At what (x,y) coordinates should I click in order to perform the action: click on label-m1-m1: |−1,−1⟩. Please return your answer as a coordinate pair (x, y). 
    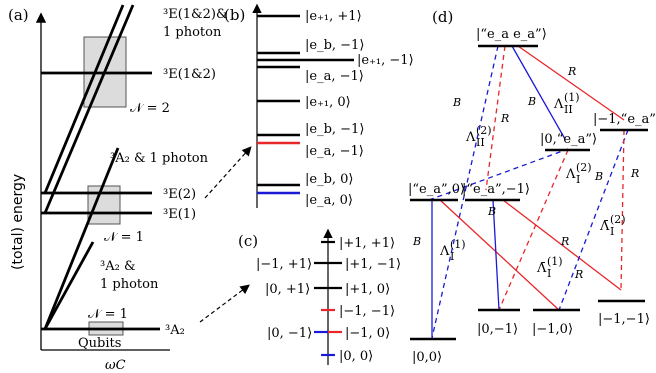
    Looking at the image, I should click on (624, 319).